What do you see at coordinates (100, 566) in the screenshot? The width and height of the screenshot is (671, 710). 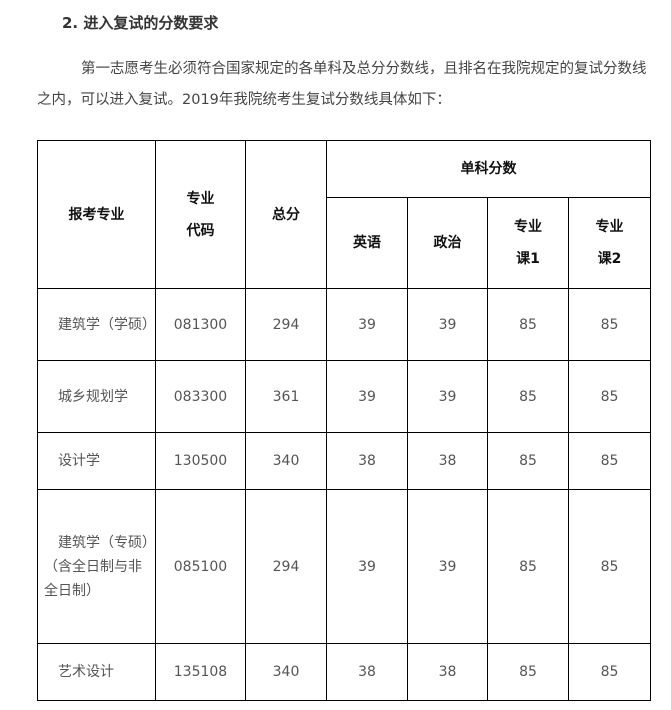 I see `cell-major: 建筑学（专硕） （含全日制与非全日制）` at bounding box center [100, 566].